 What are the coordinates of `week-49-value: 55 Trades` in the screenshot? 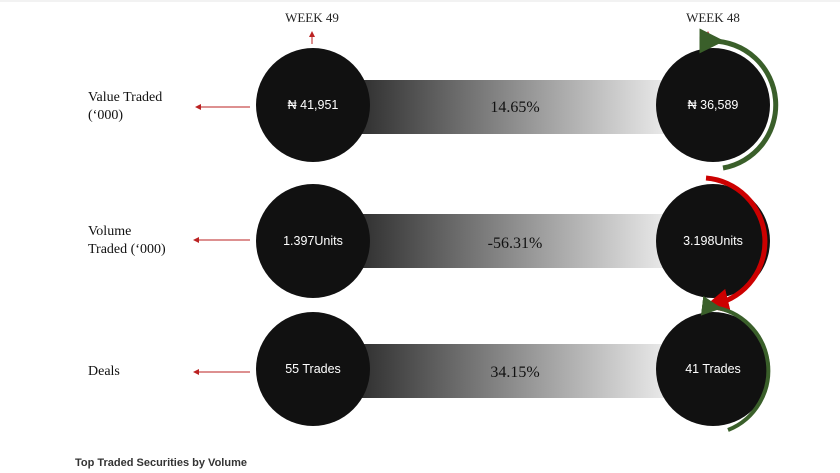 It's located at (313, 369).